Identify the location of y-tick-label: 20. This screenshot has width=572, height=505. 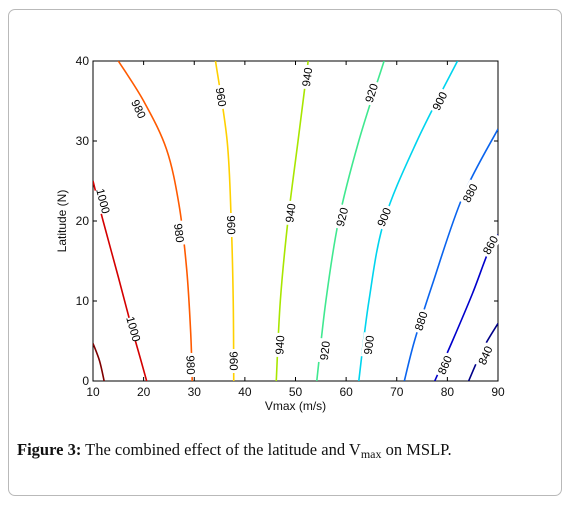
(83, 221).